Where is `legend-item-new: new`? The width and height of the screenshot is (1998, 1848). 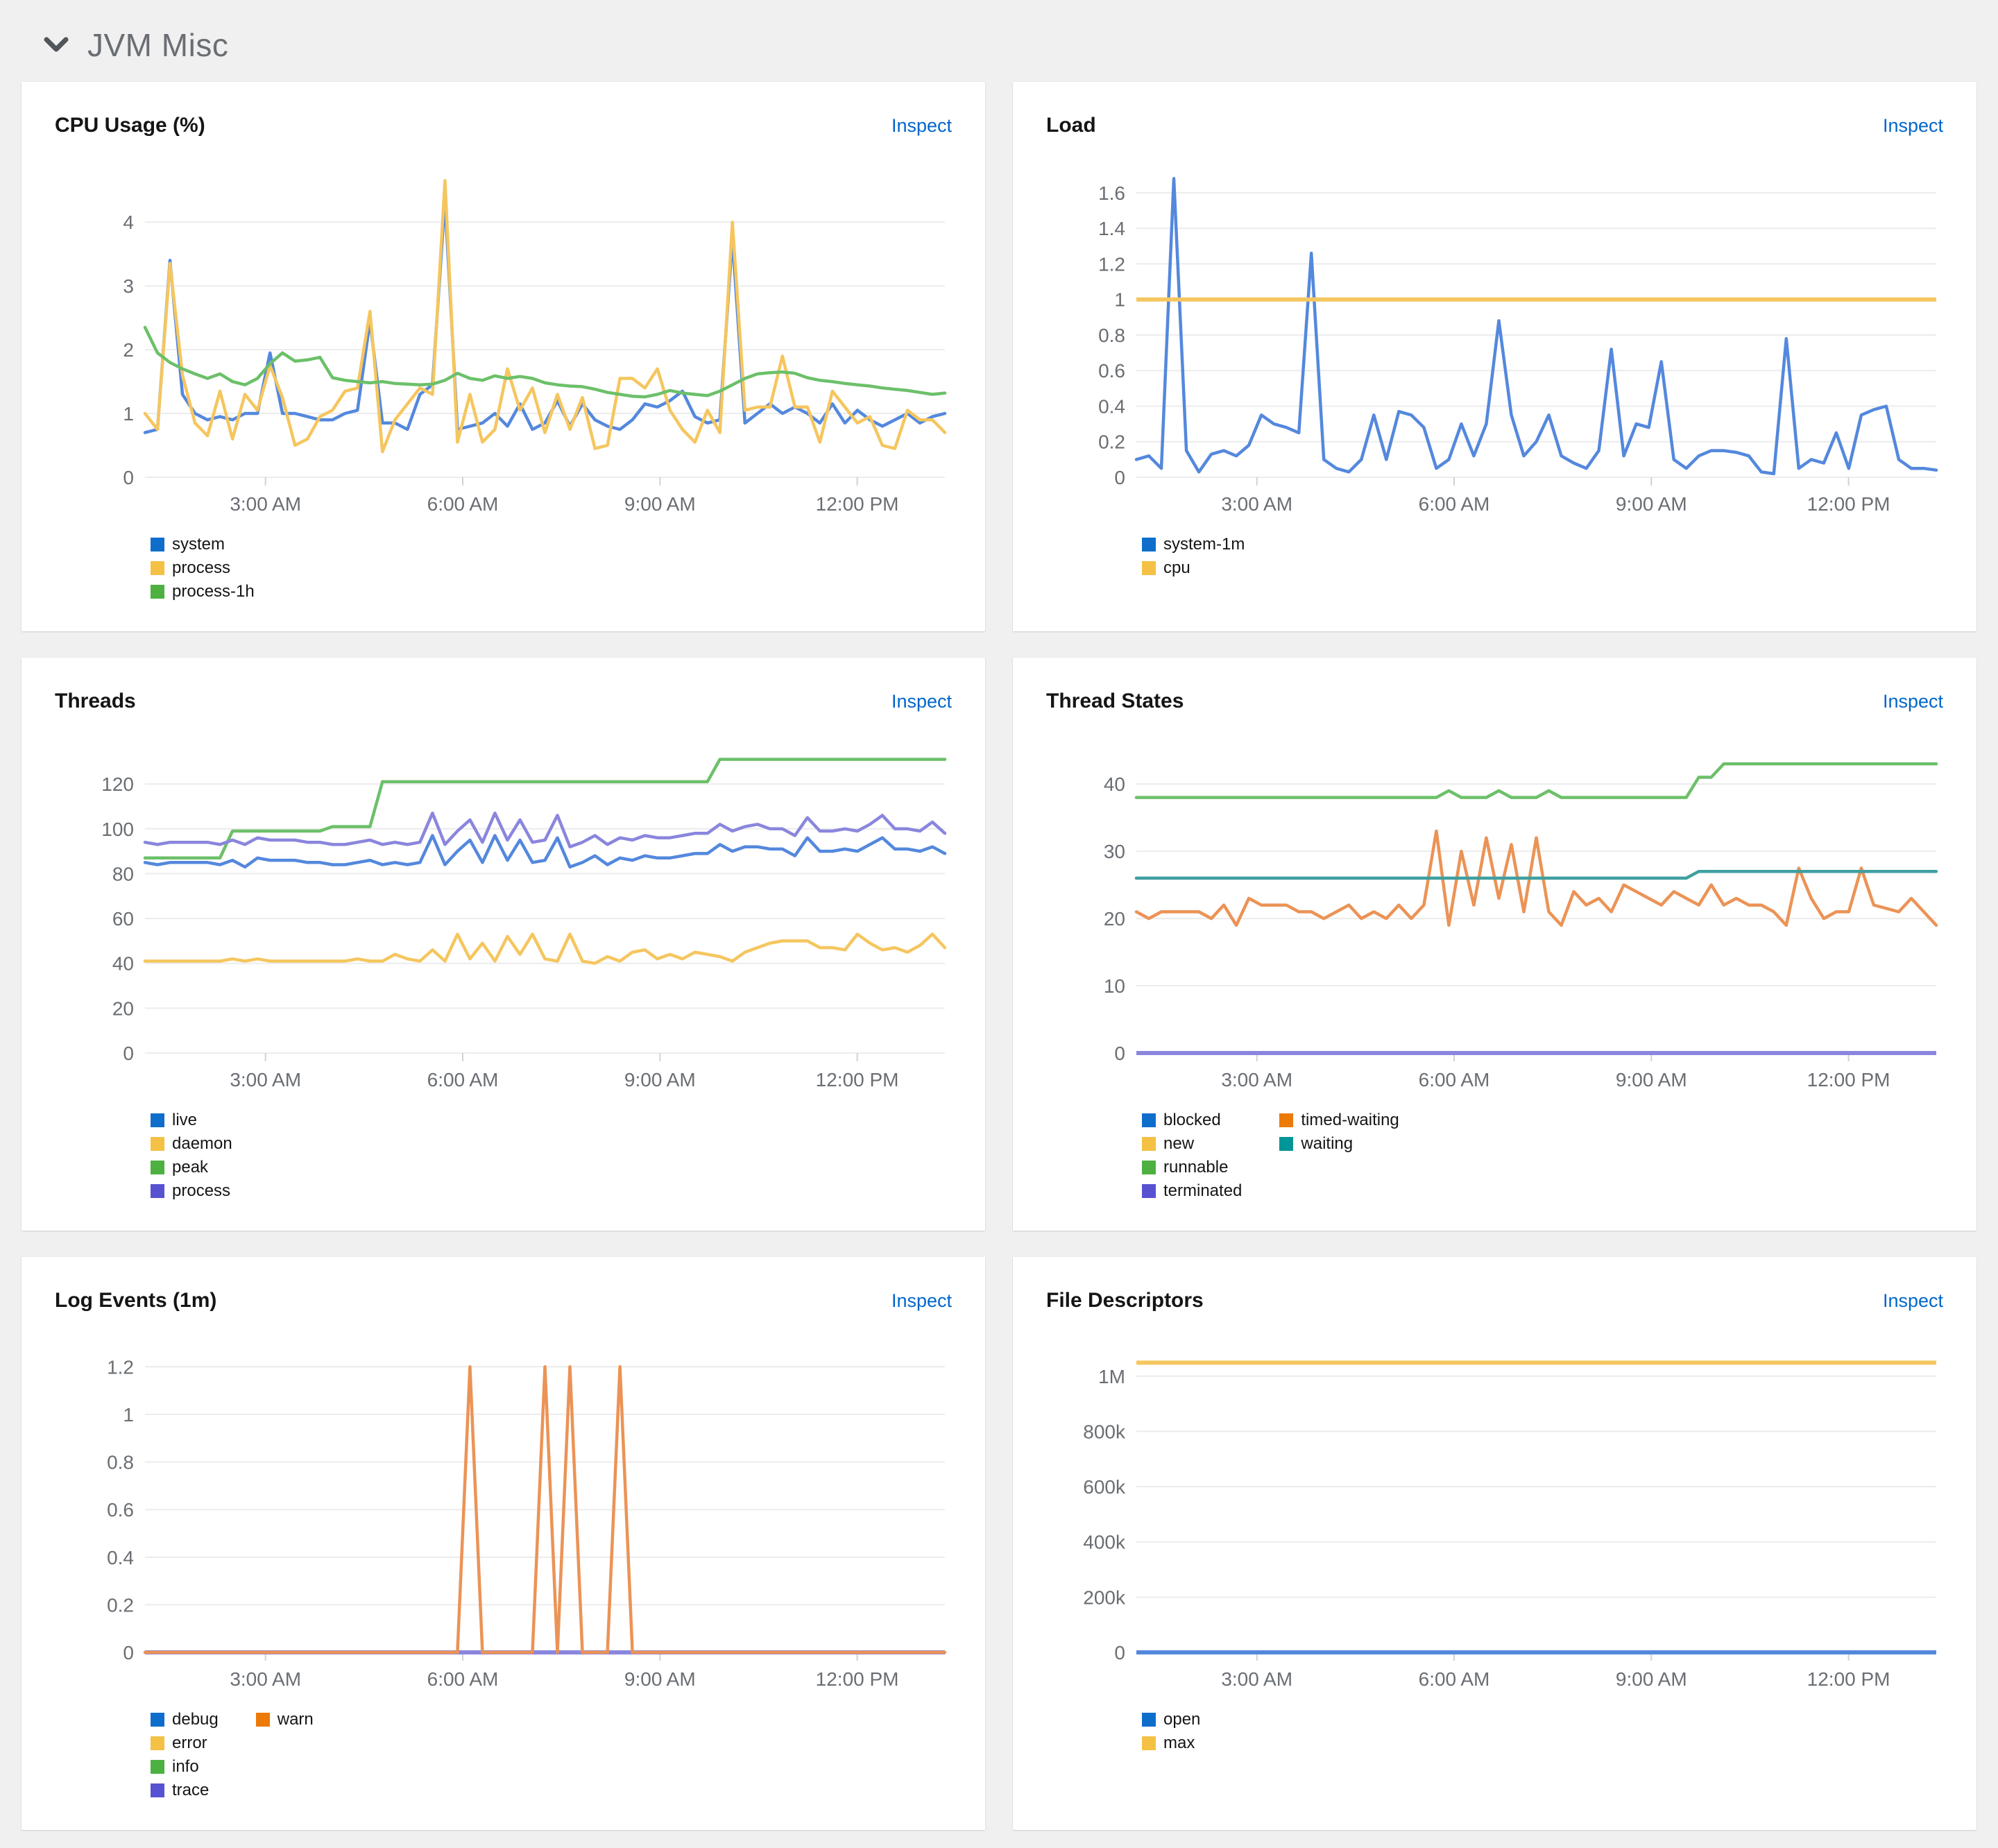
legend-item-new: new is located at coordinates (1192, 1144).